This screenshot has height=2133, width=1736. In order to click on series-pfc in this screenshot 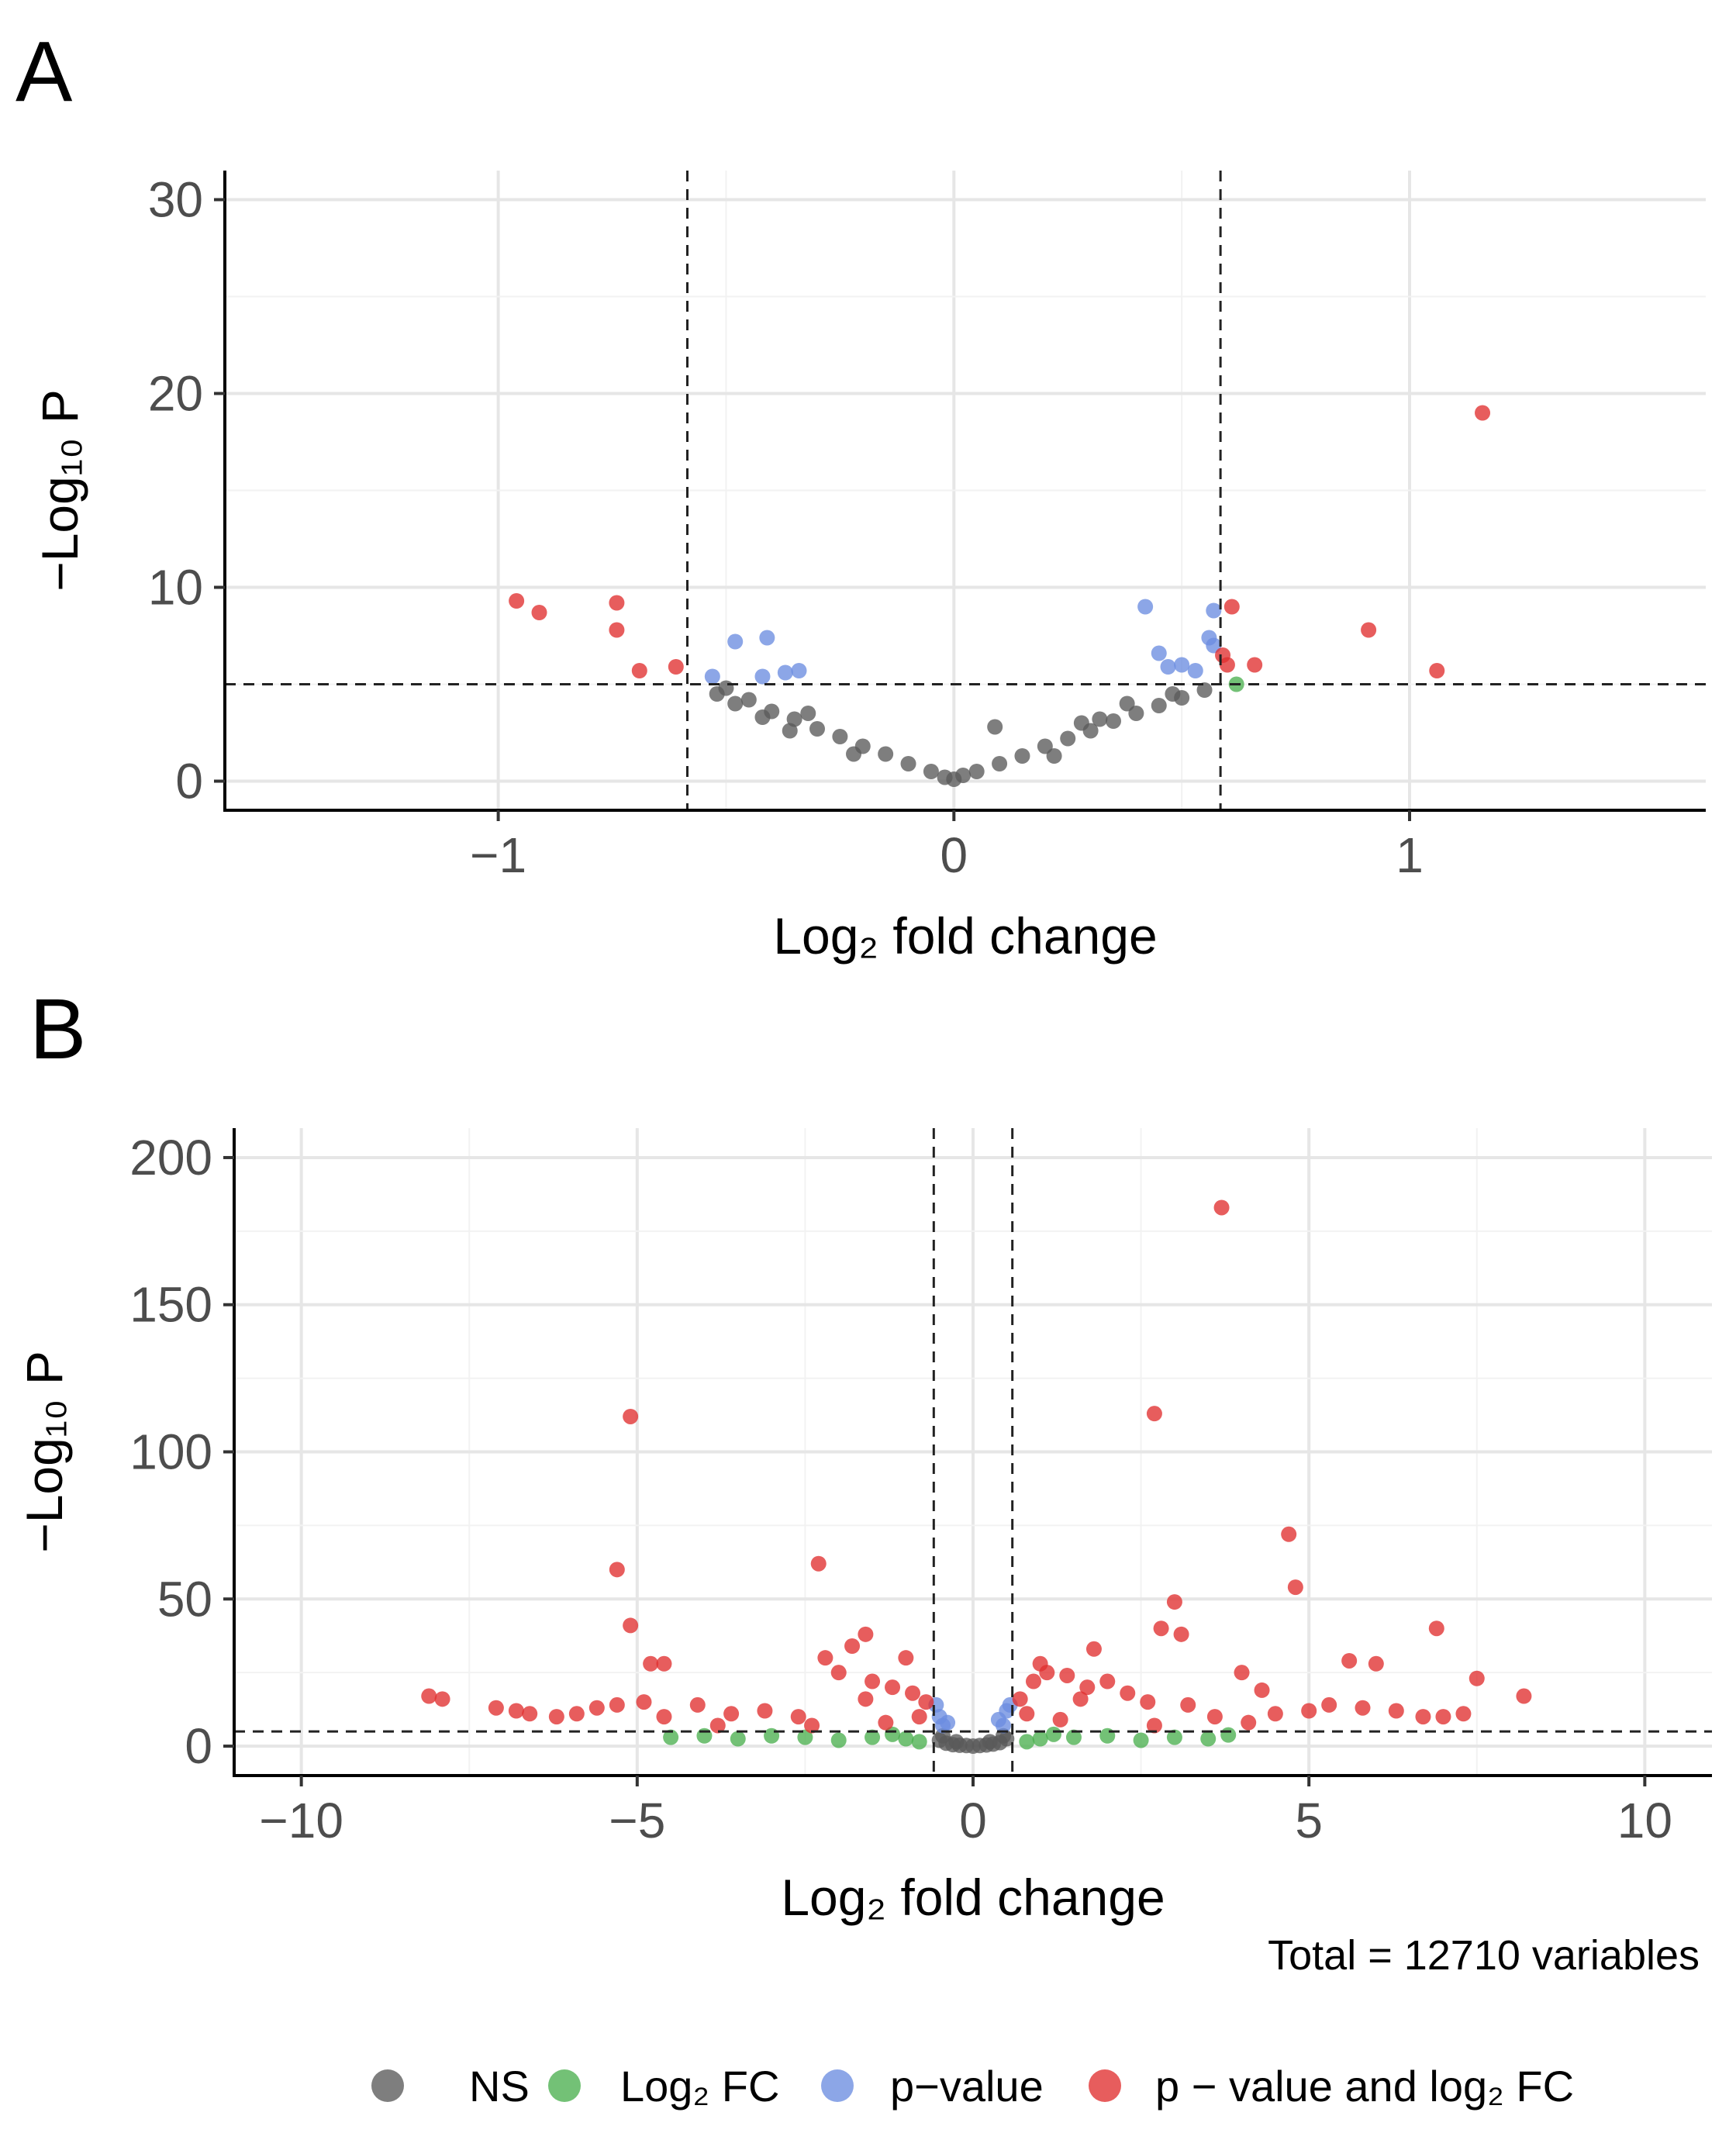, I will do `click(1000, 541)`.